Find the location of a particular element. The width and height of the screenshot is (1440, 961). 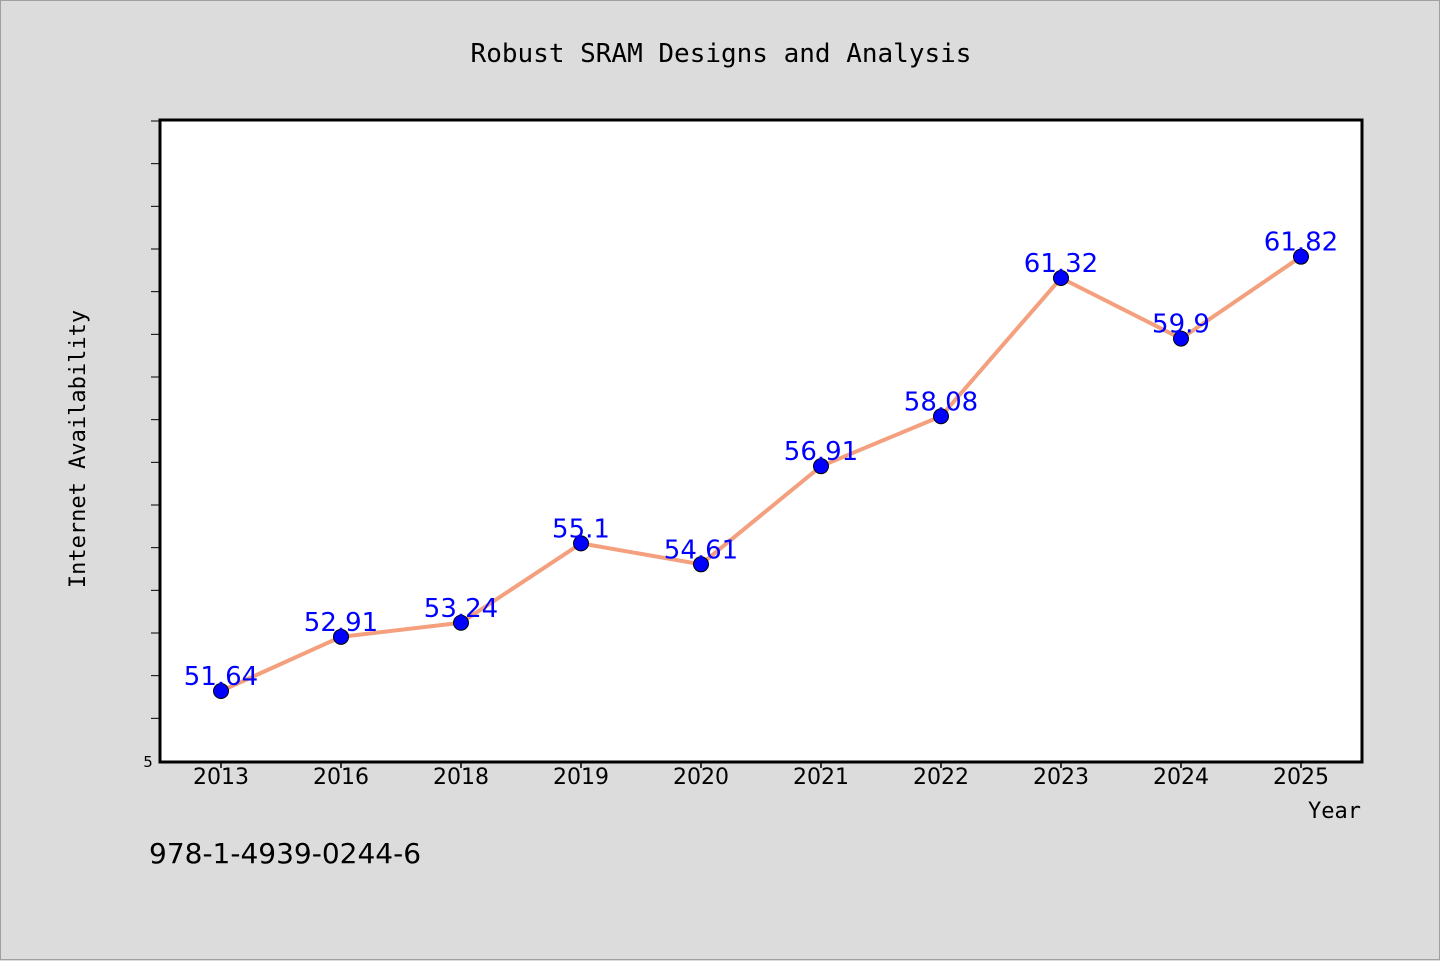

x-tick-label: 2020 is located at coordinates (701, 777).